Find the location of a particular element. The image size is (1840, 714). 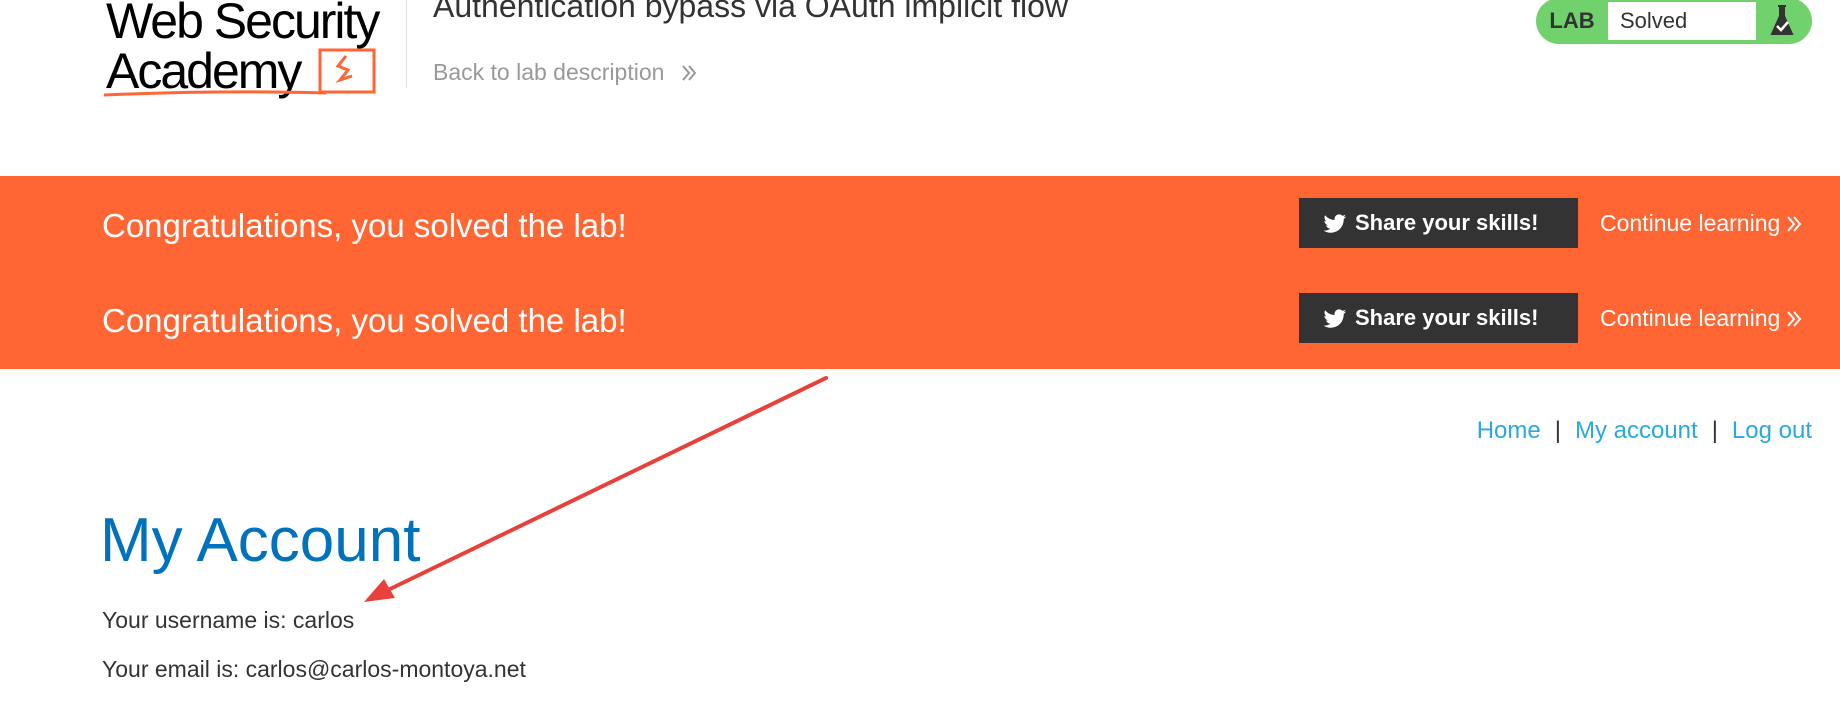

page-title: My Account is located at coordinates (260, 540).